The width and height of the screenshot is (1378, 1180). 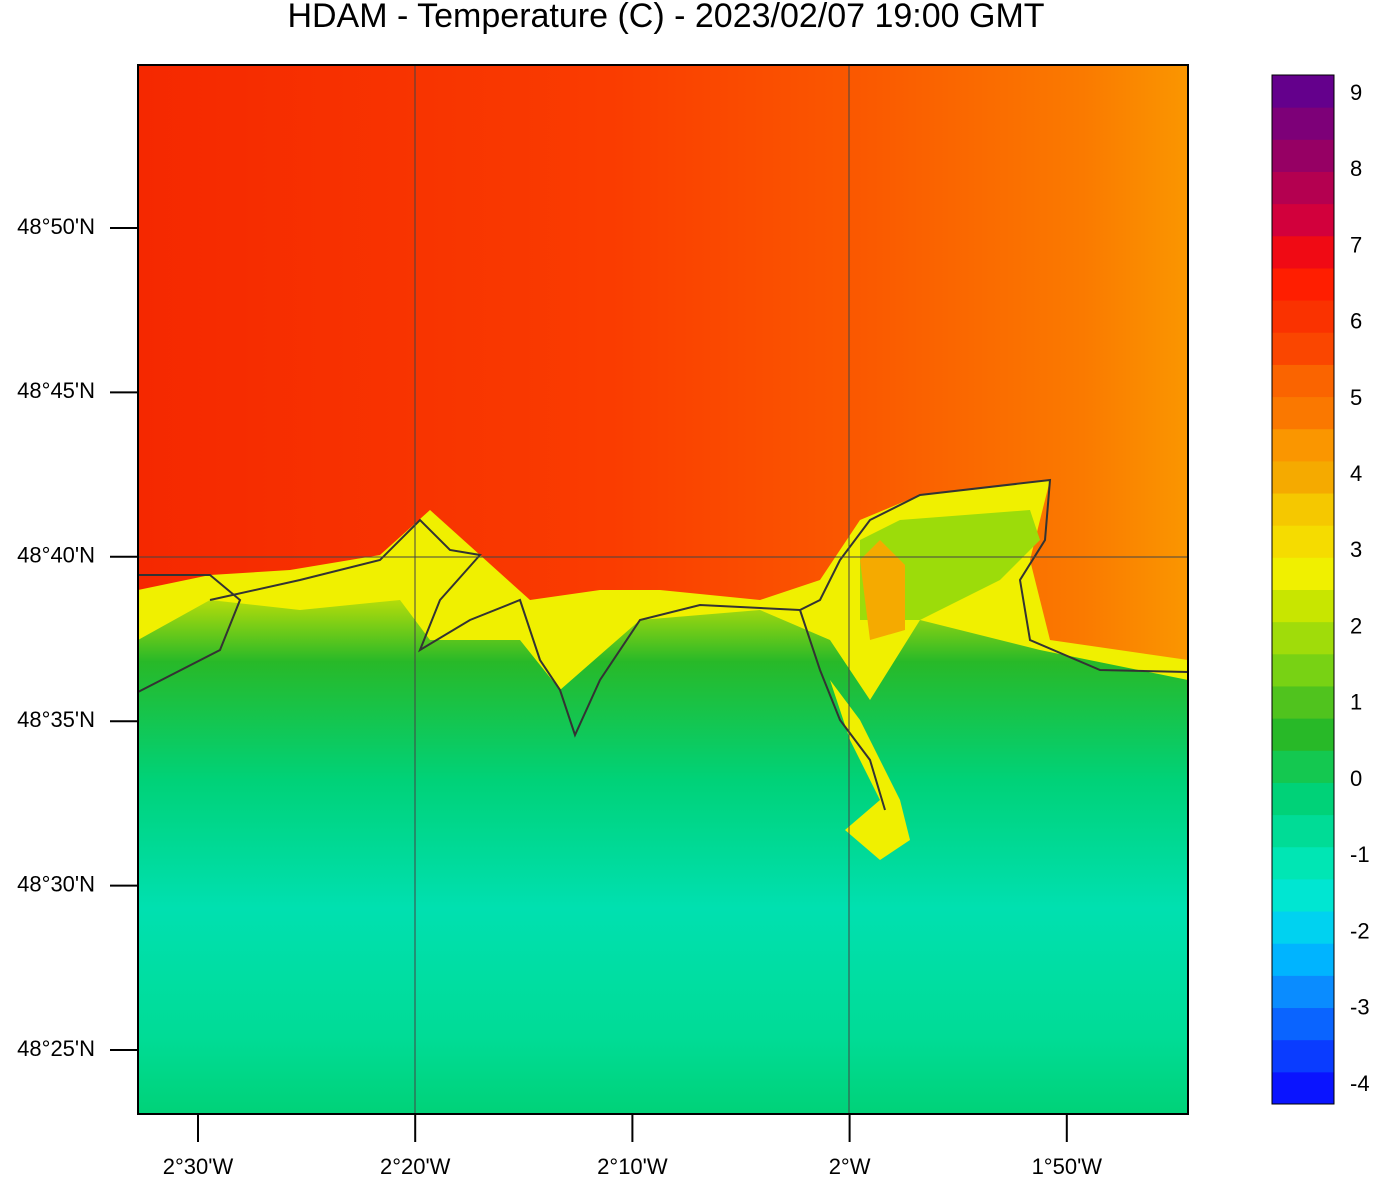 I want to click on colorbar-label: 7, so click(x=1356, y=244).